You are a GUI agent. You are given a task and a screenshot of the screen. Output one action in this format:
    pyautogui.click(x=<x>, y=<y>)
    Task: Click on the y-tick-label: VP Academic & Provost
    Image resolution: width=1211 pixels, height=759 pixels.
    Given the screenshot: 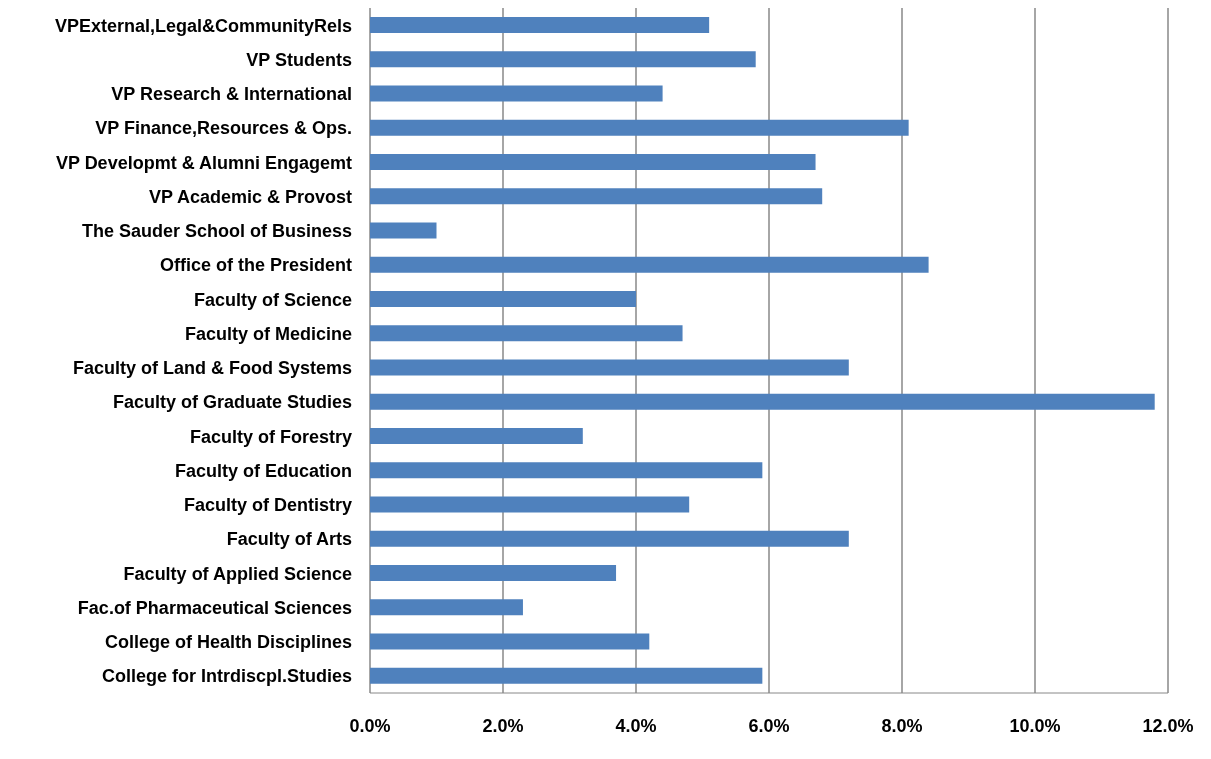 What is the action you would take?
    pyautogui.click(x=250, y=196)
    